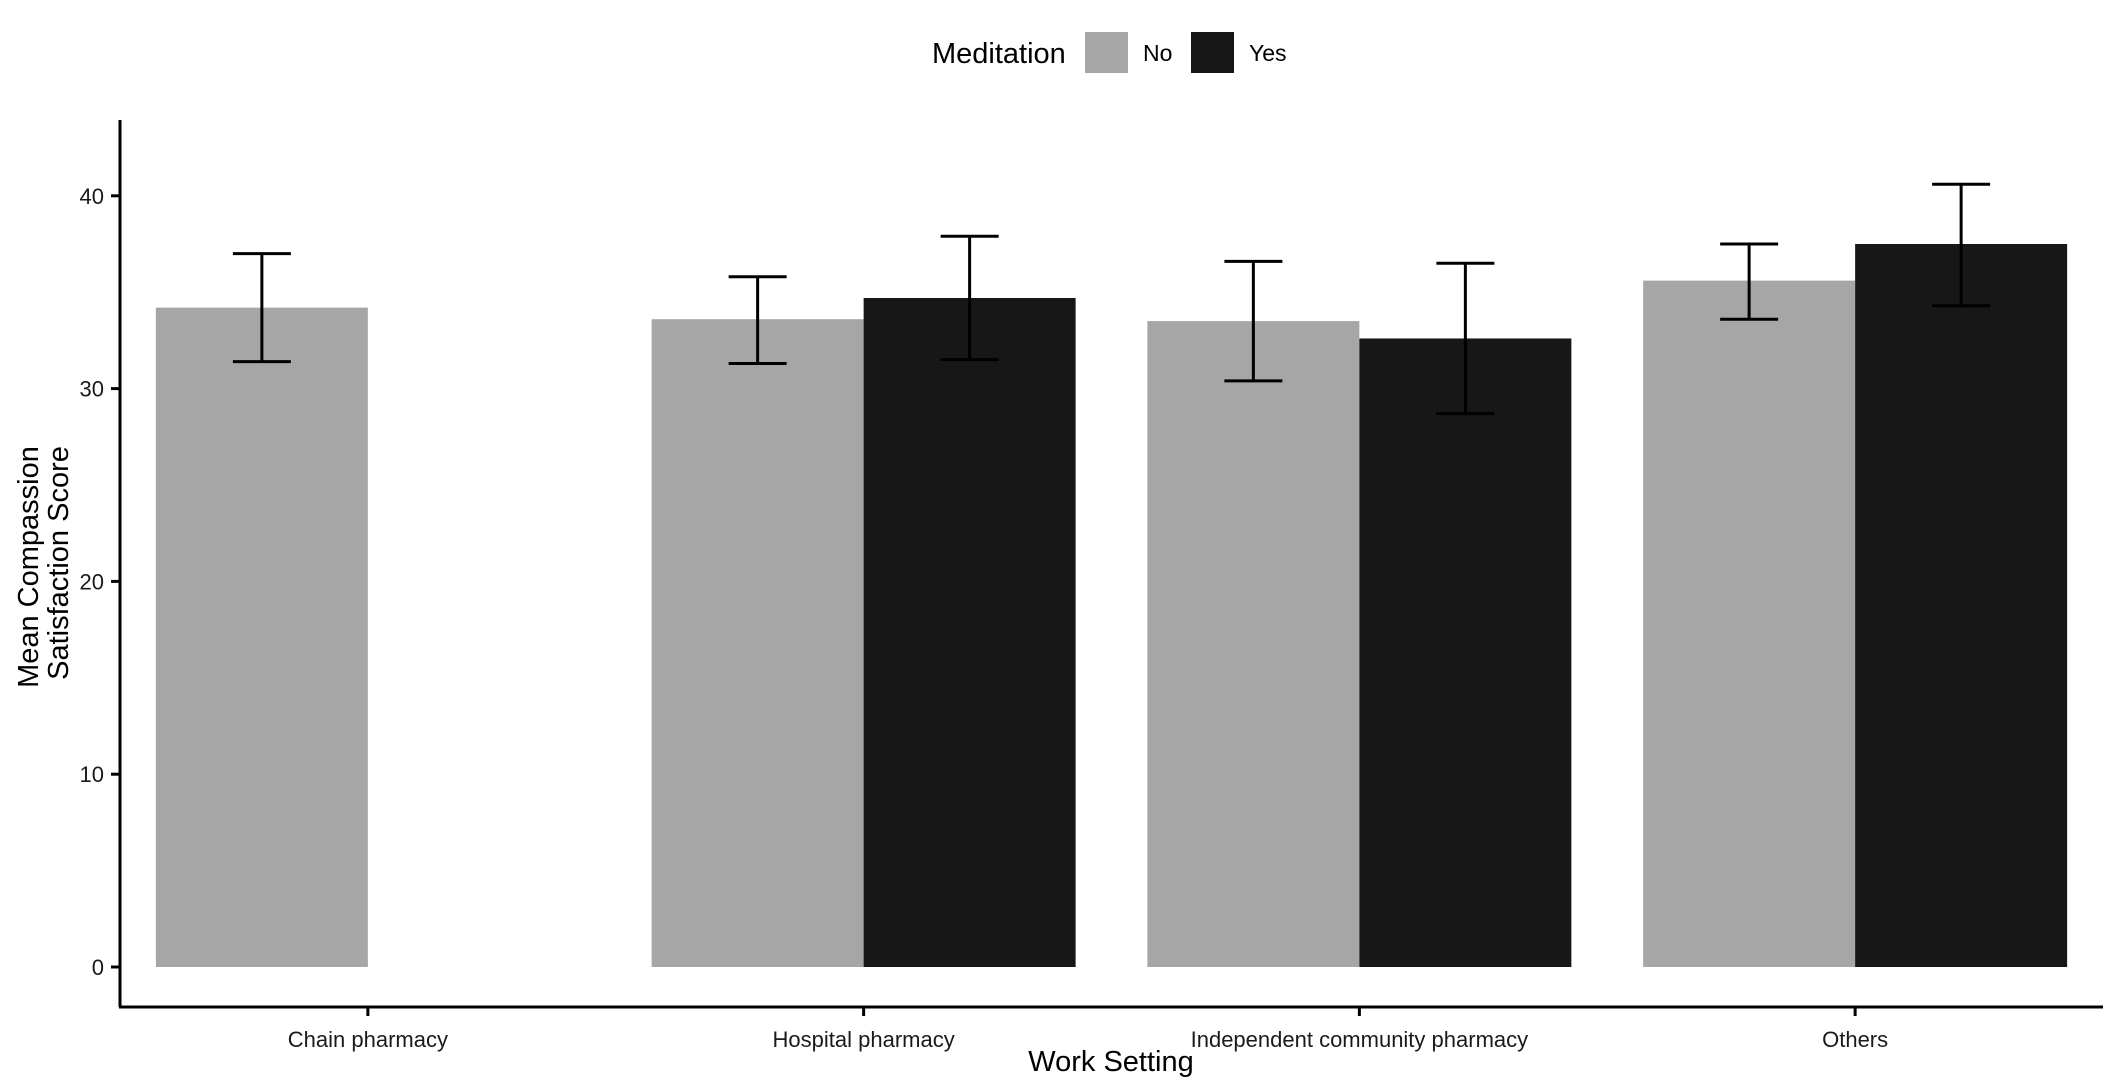 The image size is (2118, 1092). Describe the element at coordinates (59, 563) in the screenshot. I see `y-axis-title-line-2: Satisfaction Score` at that location.